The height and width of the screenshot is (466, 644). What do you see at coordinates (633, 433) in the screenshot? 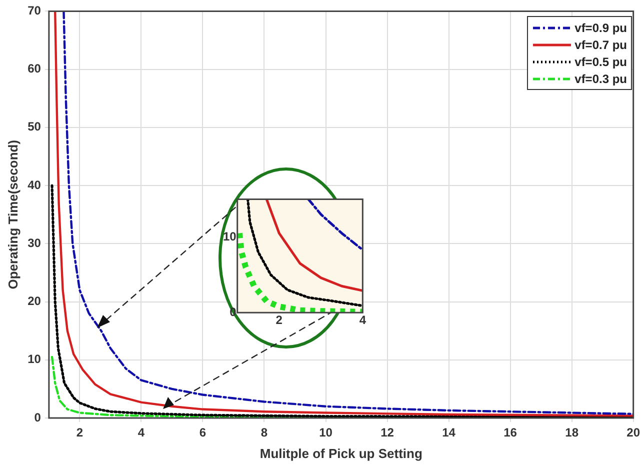
I see `x-tick-label: 20` at bounding box center [633, 433].